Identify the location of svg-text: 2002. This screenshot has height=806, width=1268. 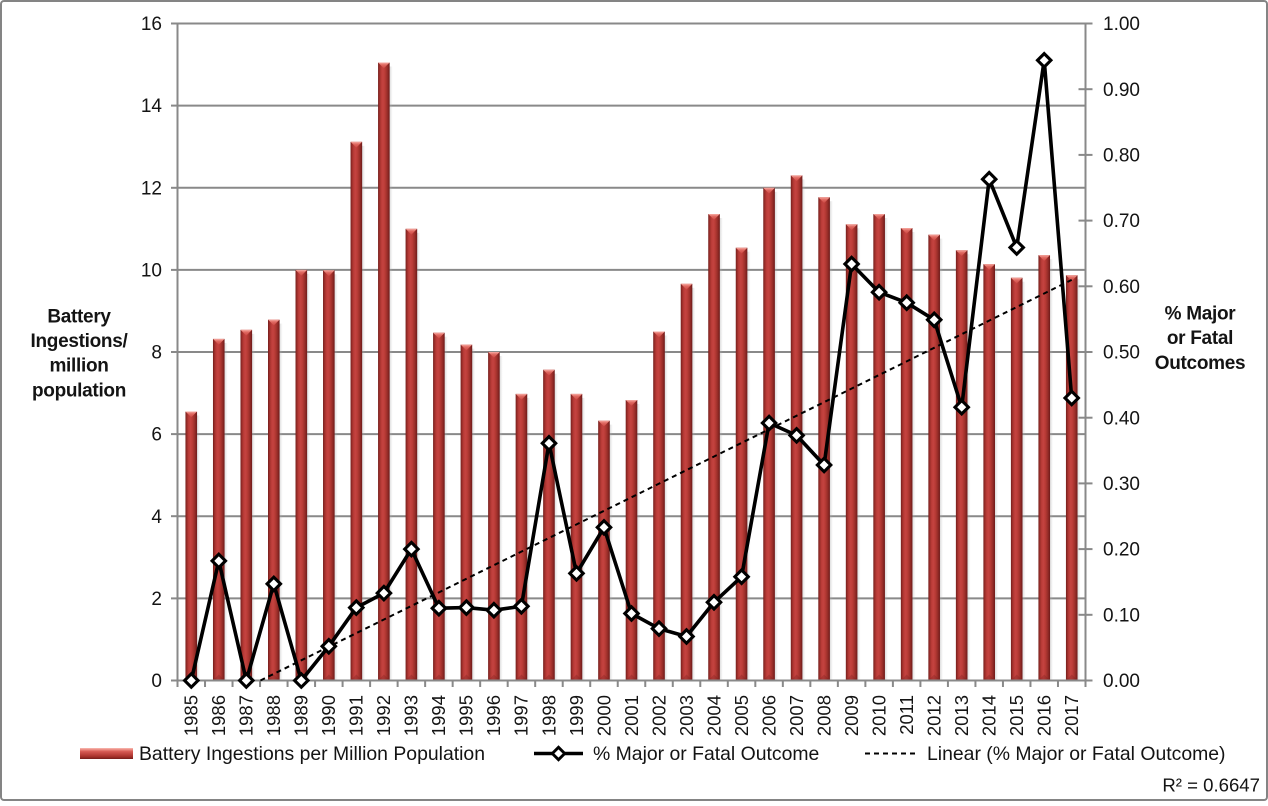
(658, 715).